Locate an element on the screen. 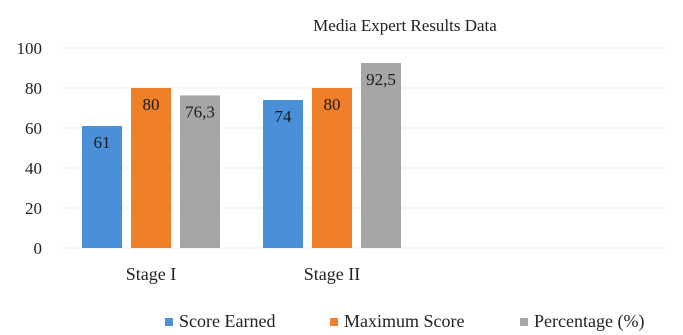 The height and width of the screenshot is (335, 683). y-tick-label: 100 is located at coordinates (30, 48).